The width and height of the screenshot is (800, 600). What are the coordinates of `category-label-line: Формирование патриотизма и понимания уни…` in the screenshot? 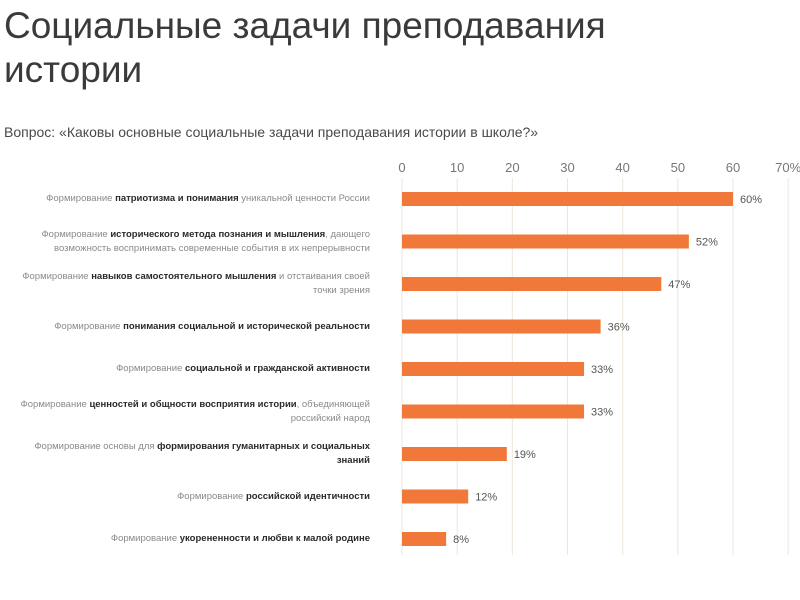 It's located at (185, 199).